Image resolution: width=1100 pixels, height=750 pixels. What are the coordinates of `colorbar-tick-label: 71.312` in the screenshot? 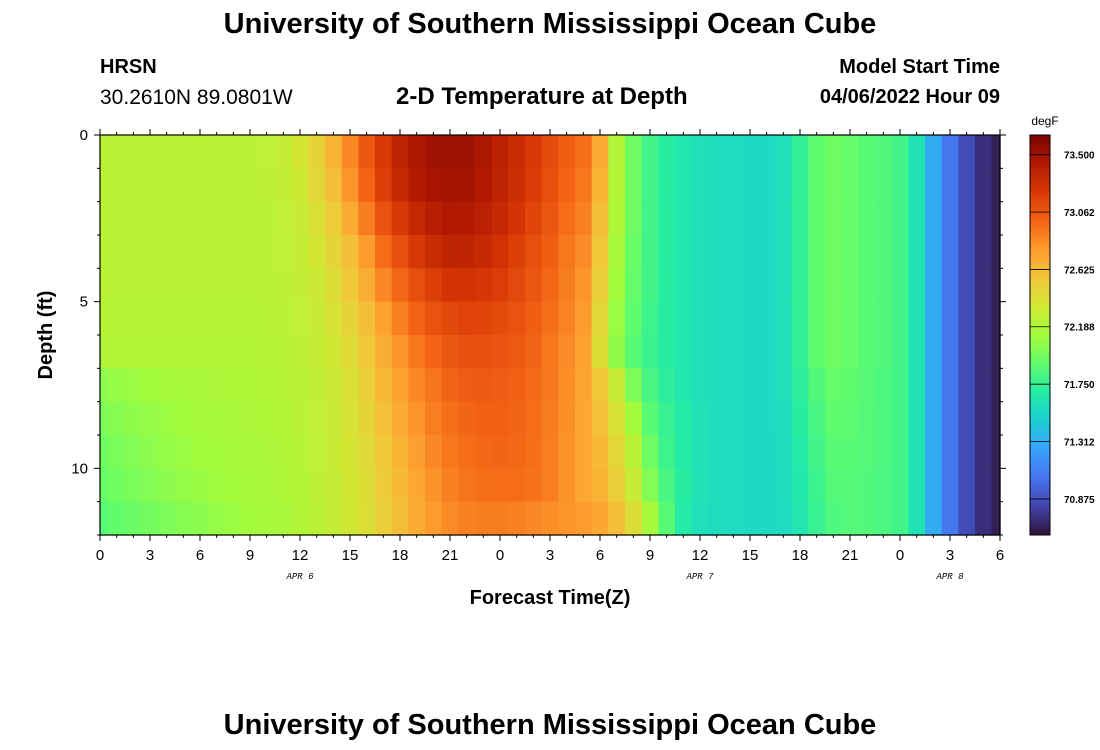 It's located at (1079, 443).